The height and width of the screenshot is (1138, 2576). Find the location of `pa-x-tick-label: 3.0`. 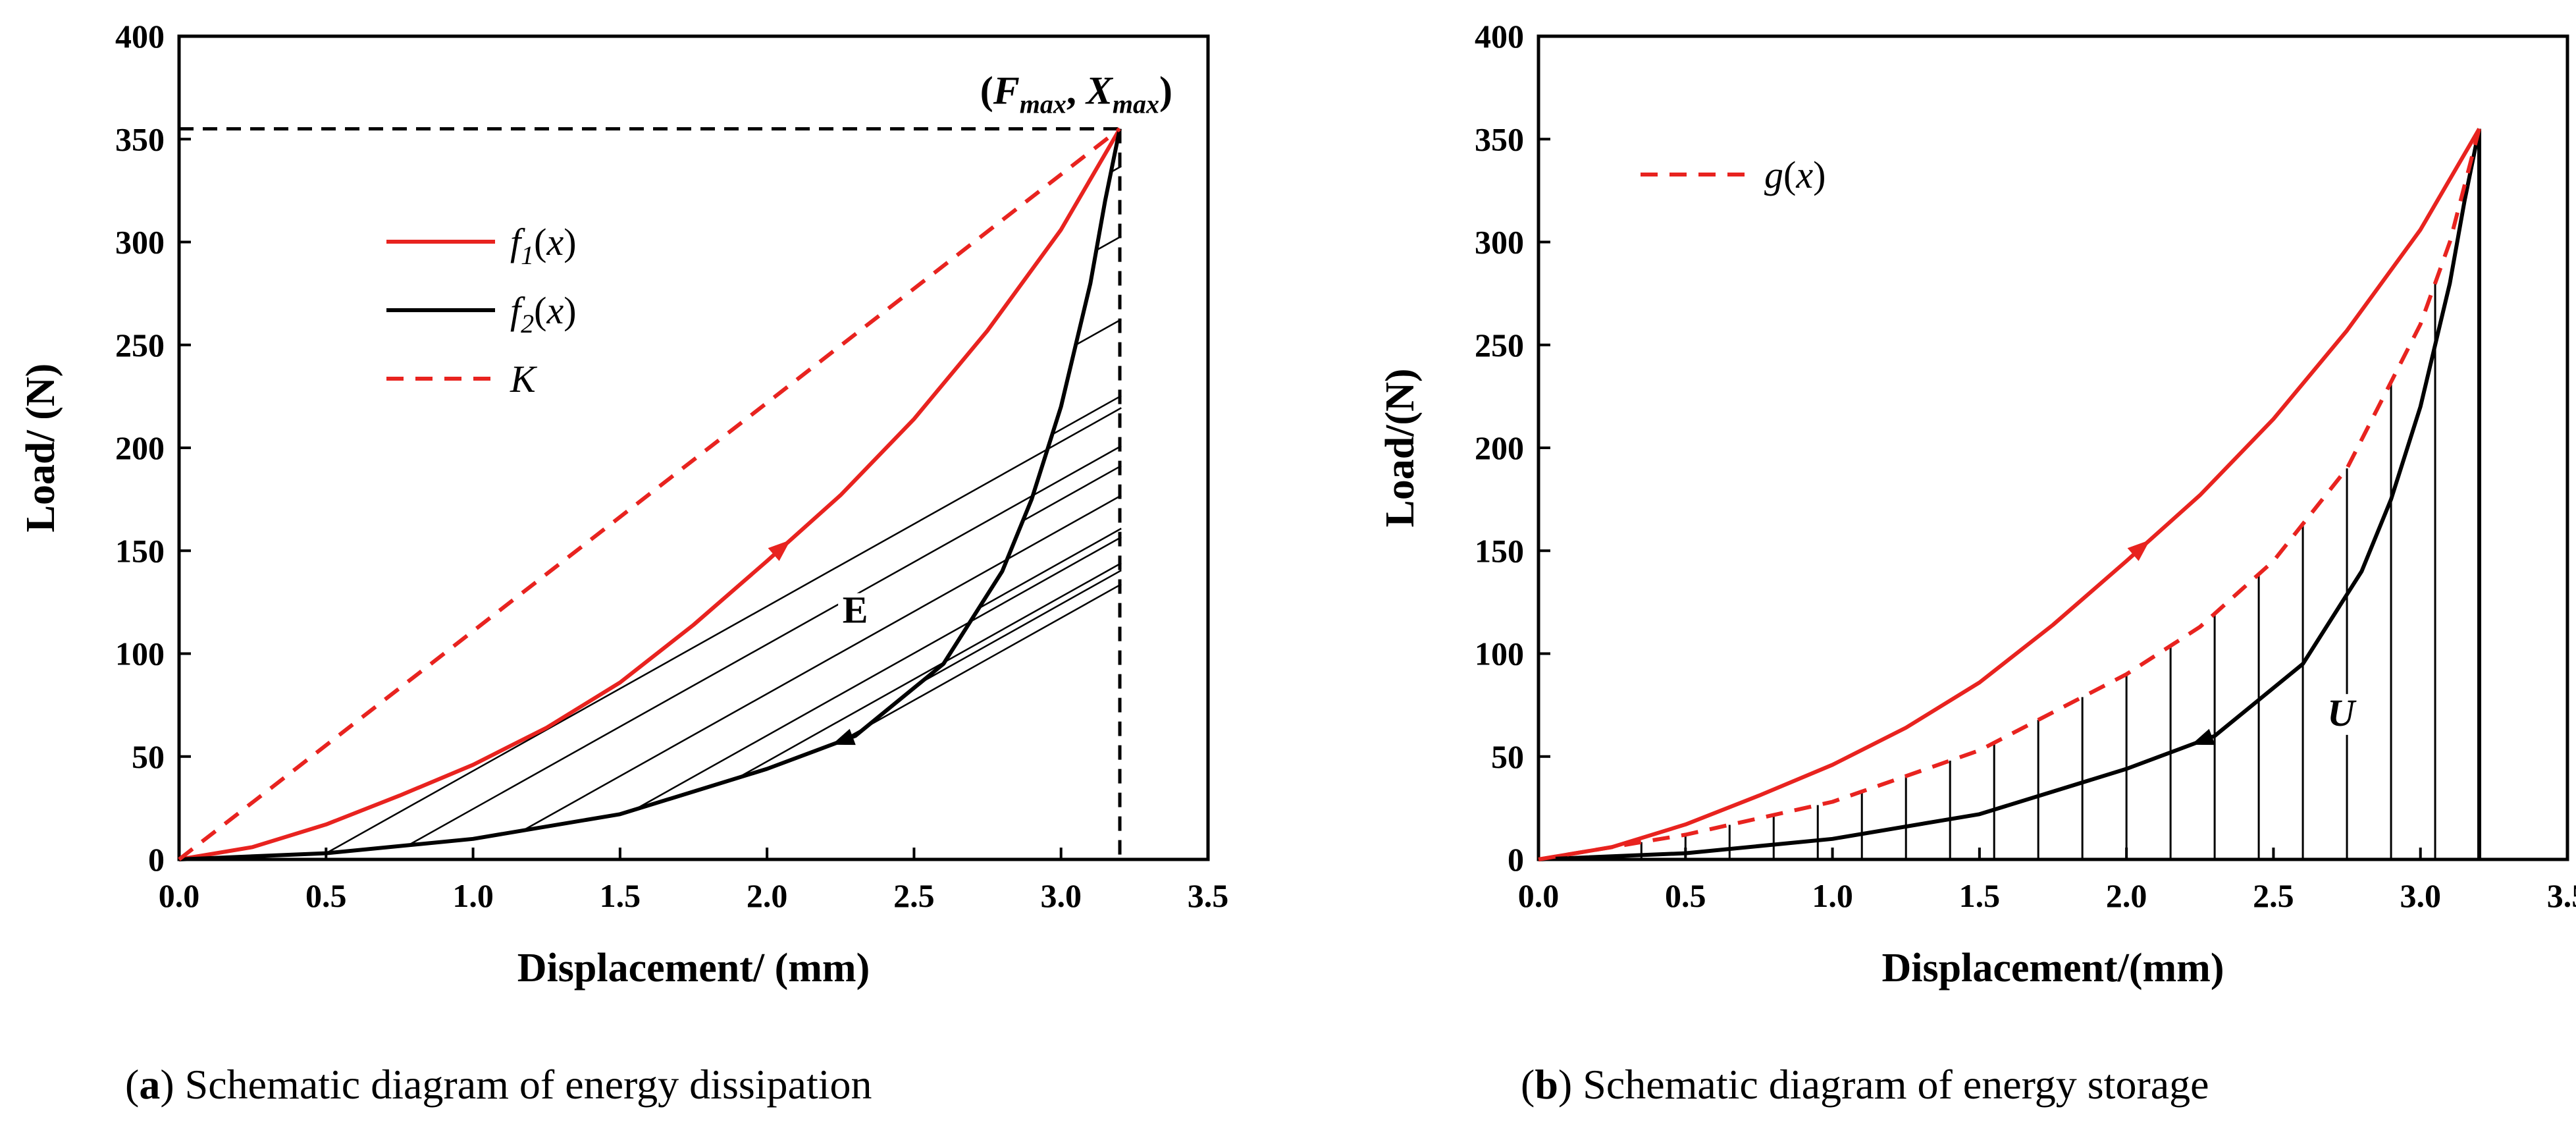

pa-x-tick-label: 3.0 is located at coordinates (1061, 895).